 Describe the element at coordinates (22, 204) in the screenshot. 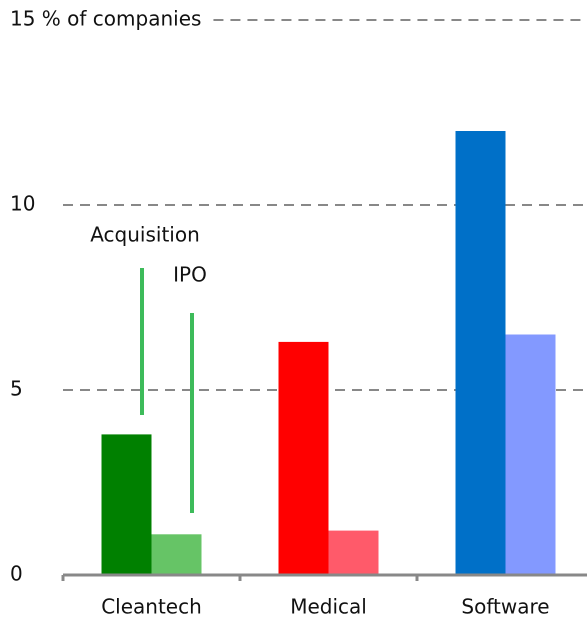

I see `y-tick-label: 10` at that location.